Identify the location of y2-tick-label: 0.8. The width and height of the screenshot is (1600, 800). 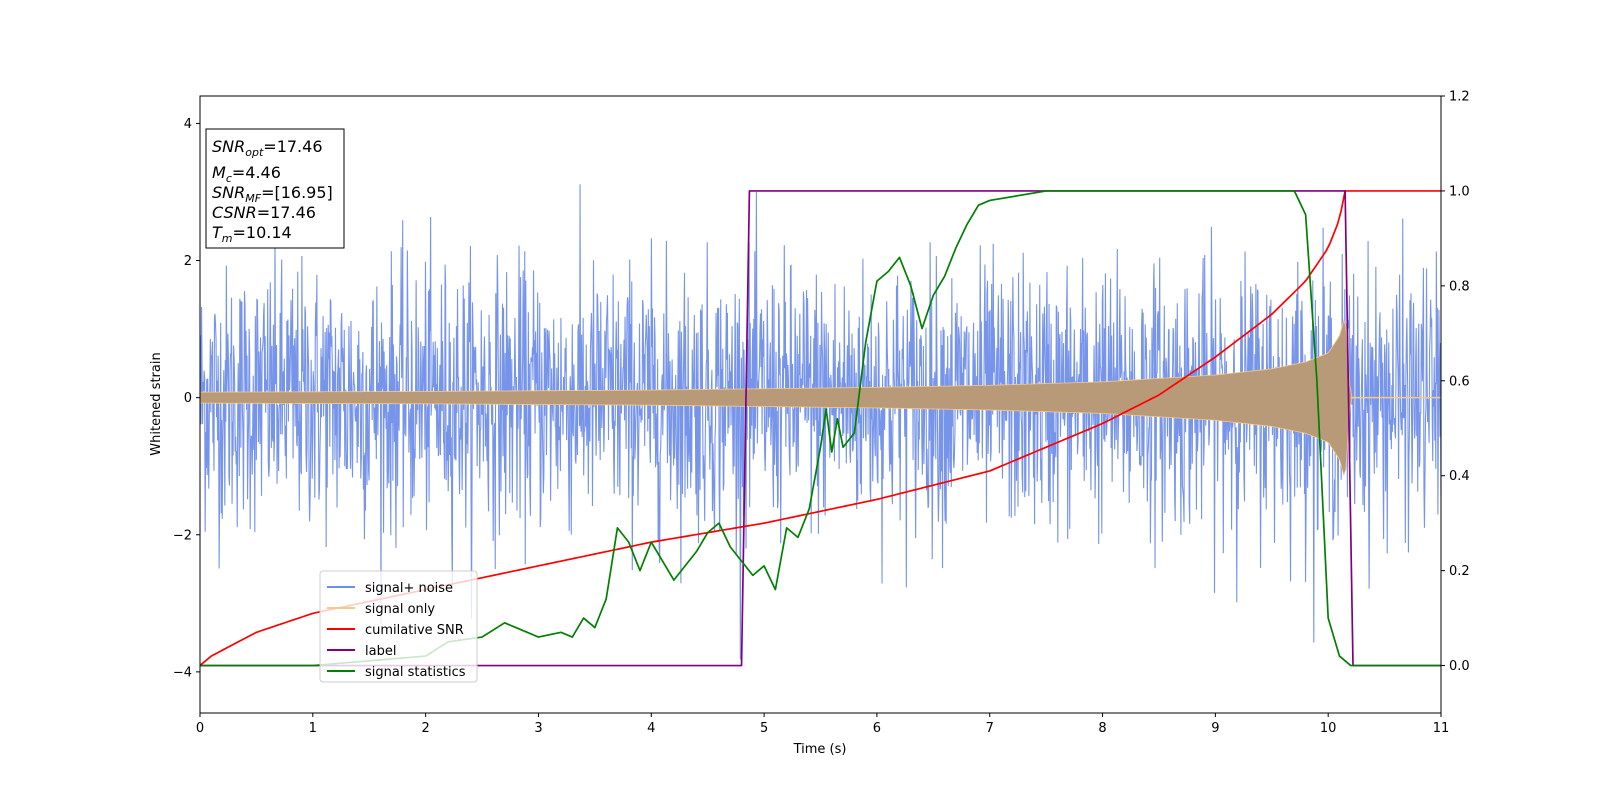
(1459, 286).